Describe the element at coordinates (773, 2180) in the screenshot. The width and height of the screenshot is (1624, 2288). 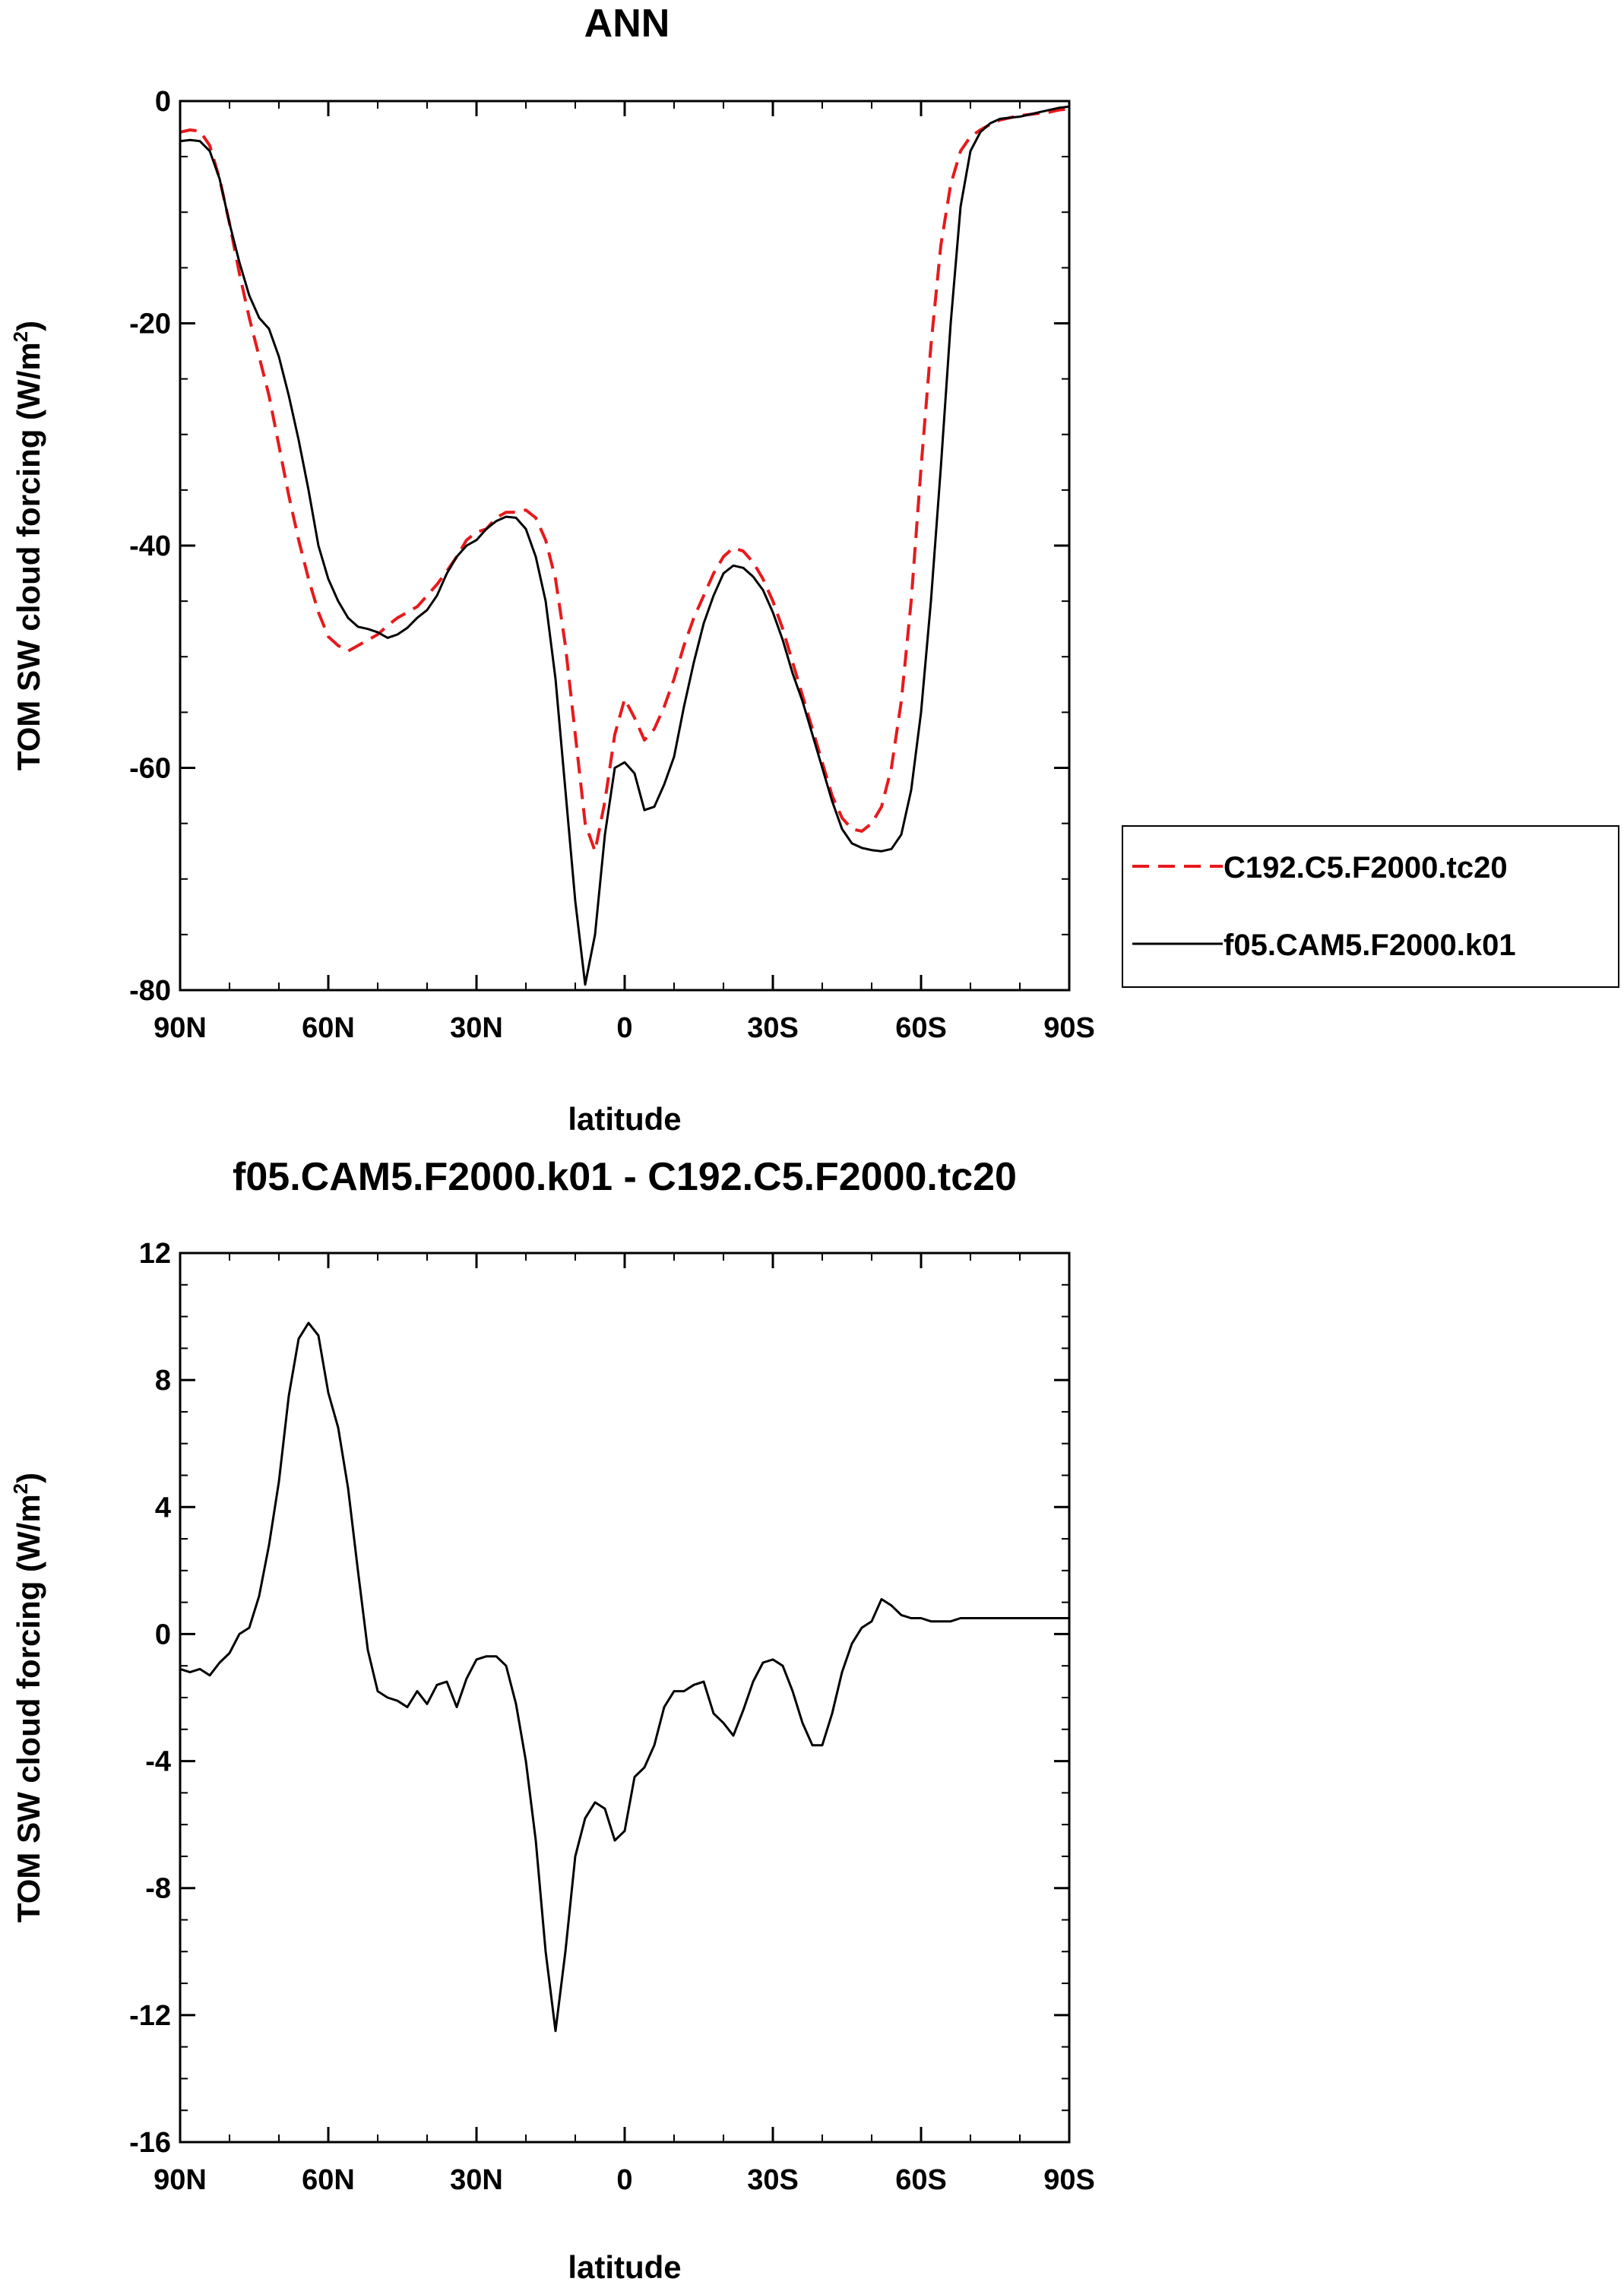
I see `bottom-x-tick-label: 30S` at that location.